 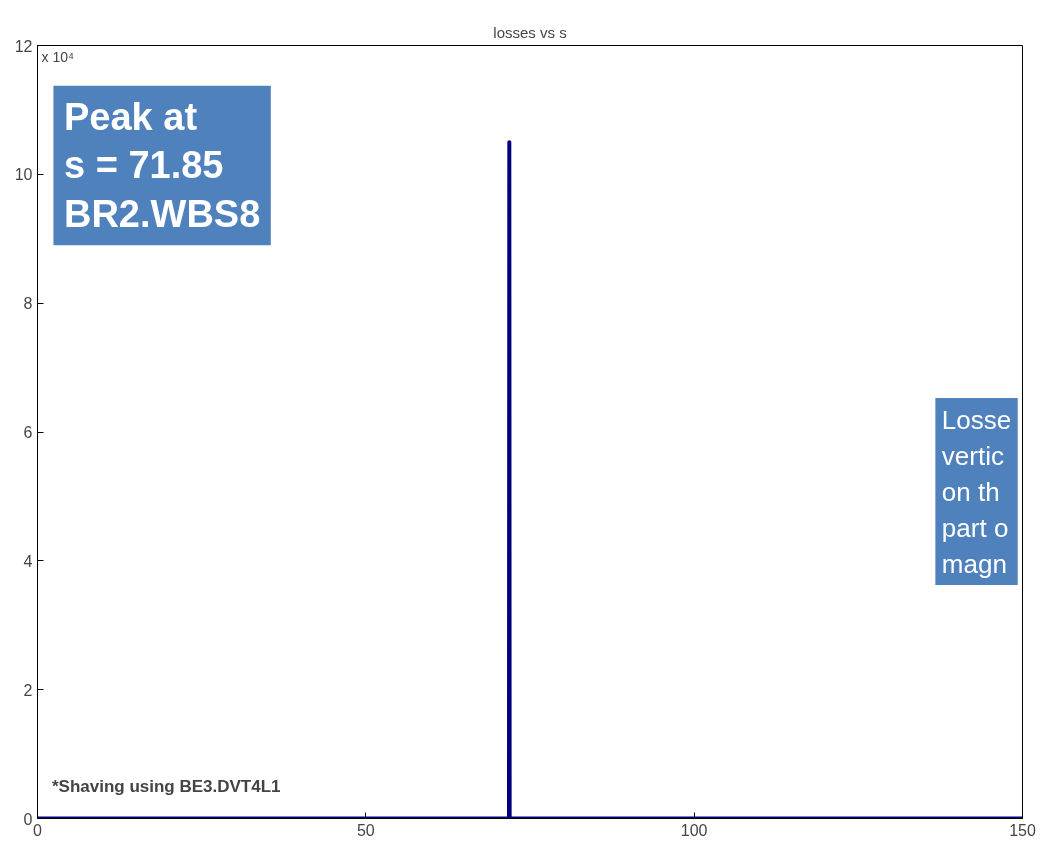 I want to click on y-tick-label: 0, so click(x=28, y=819).